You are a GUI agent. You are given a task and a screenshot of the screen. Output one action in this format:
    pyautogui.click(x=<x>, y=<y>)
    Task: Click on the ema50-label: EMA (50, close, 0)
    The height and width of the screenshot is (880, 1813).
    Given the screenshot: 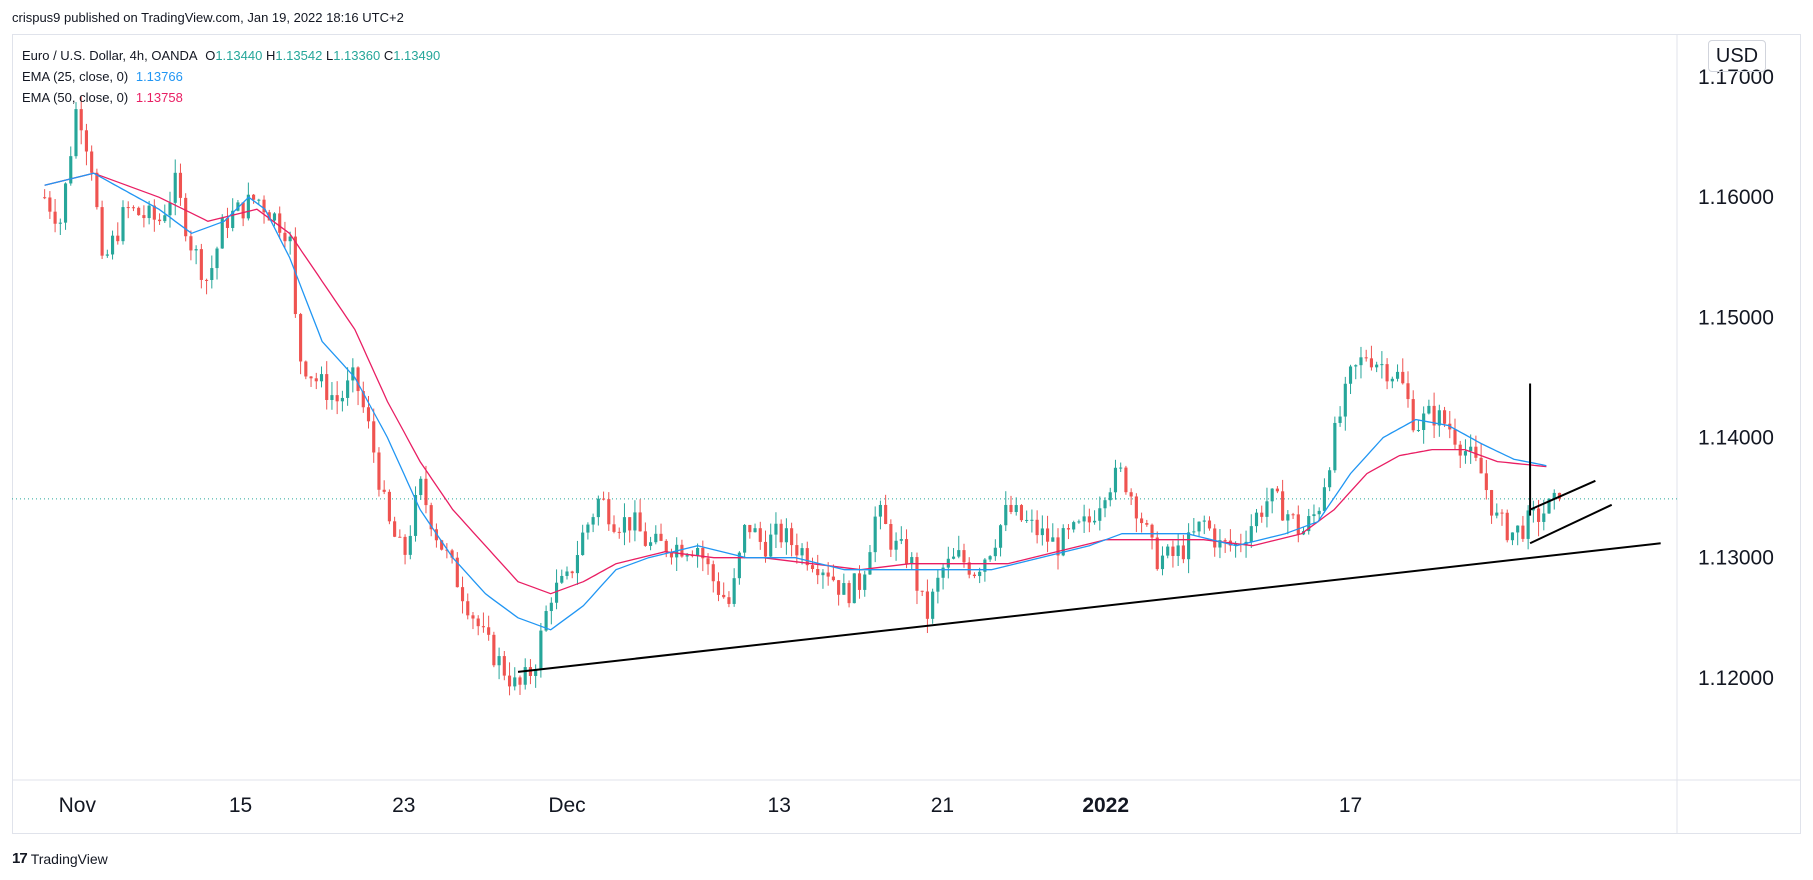 What is the action you would take?
    pyautogui.click(x=75, y=97)
    